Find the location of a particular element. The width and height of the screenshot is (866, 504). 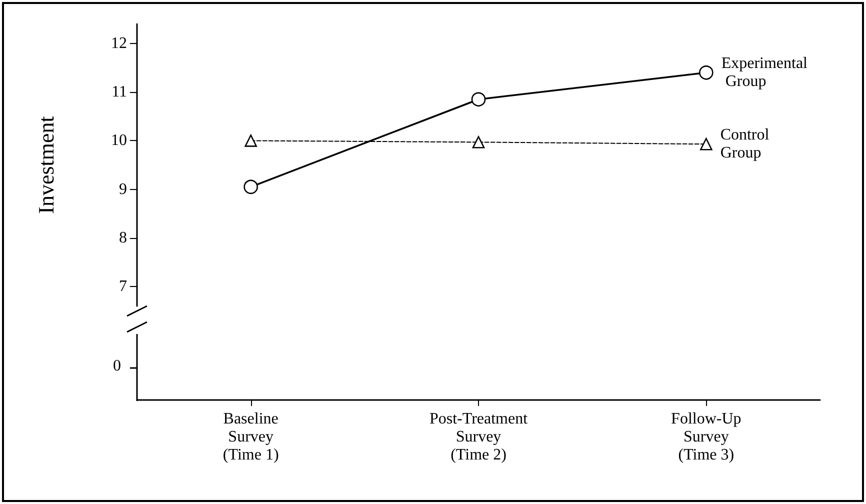

y-tick-label: 9 is located at coordinates (123, 189).